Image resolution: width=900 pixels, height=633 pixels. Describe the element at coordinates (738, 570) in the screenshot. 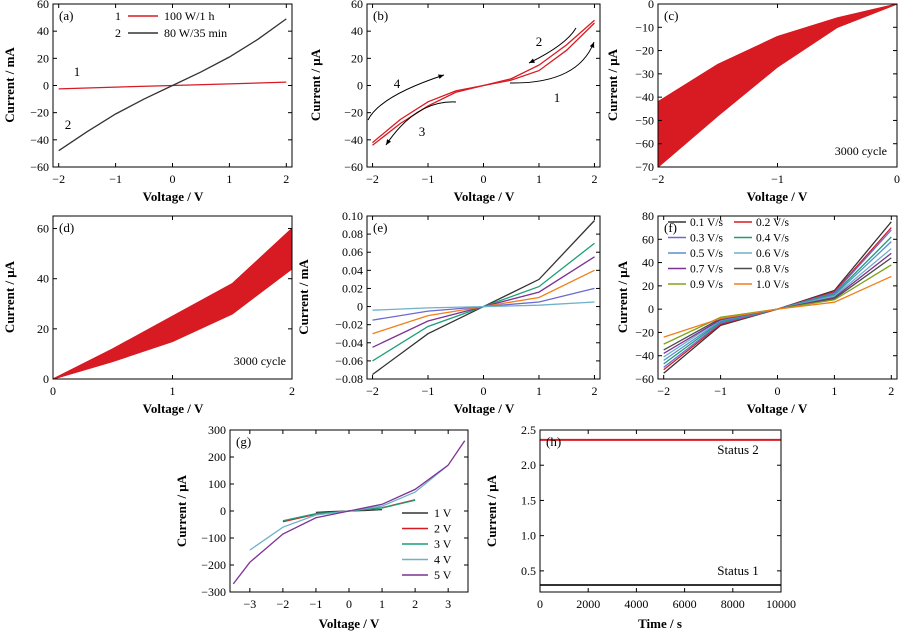

I see `panel-h-status-label: Status 1` at that location.